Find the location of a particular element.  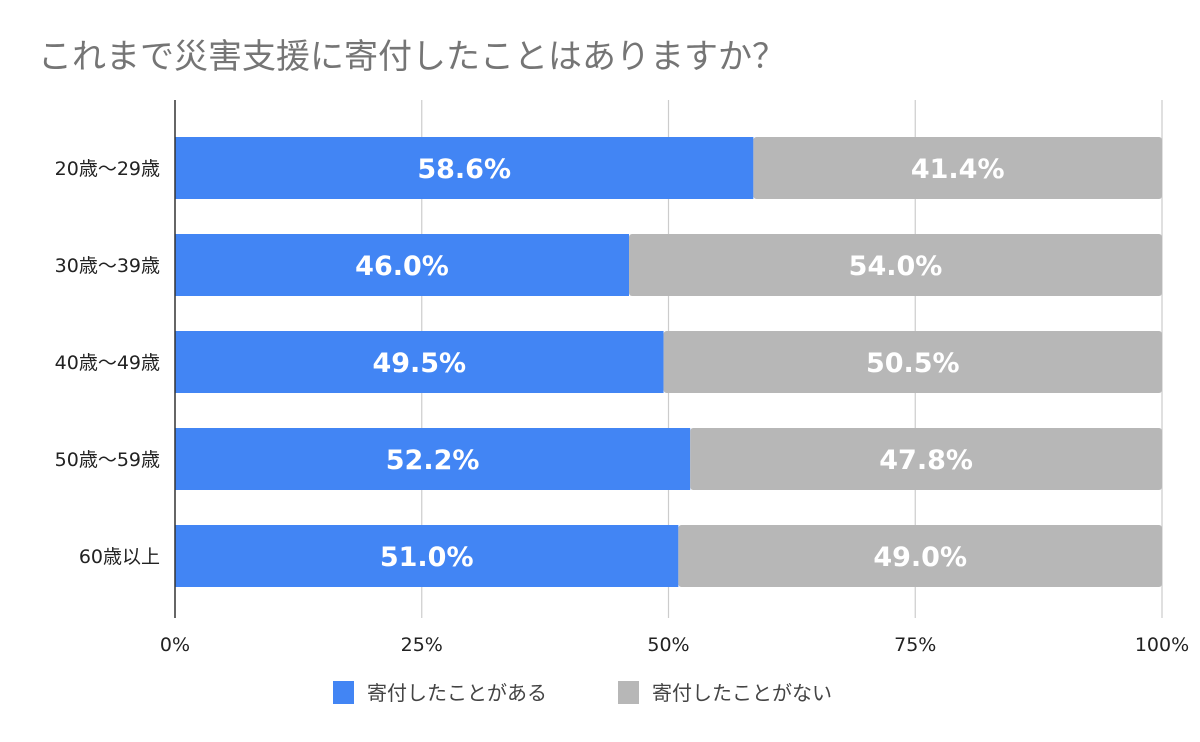

data-label: 49.0% is located at coordinates (920, 557).